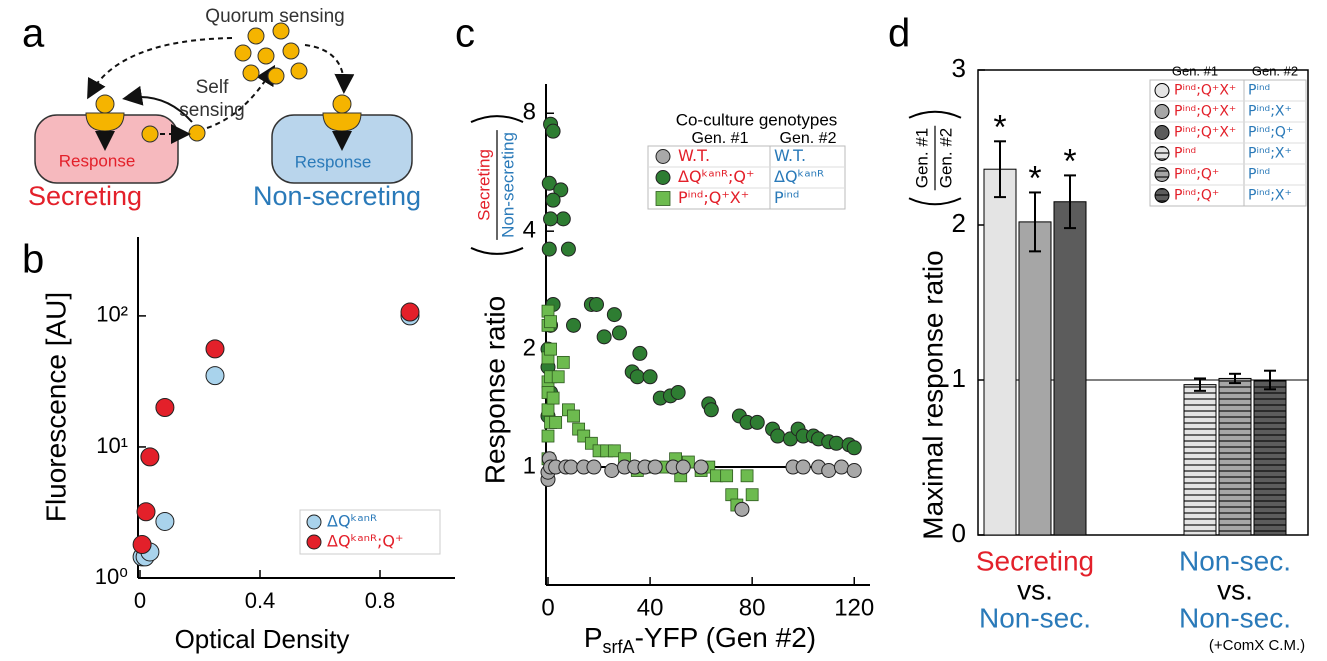  I want to click on y-tick-label: 8, so click(529, 112).